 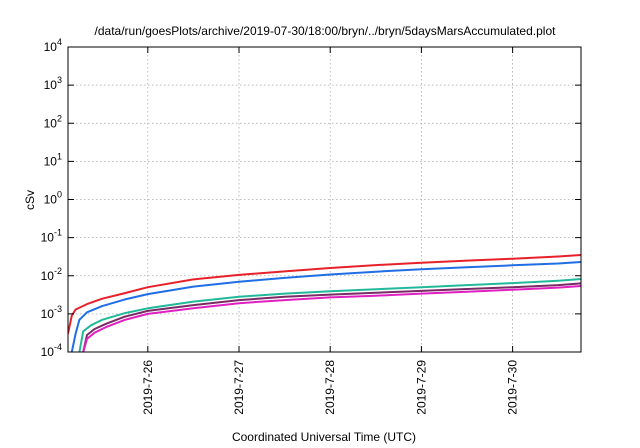 I want to click on y-tick-label: 10⁰, so click(x=53, y=198).